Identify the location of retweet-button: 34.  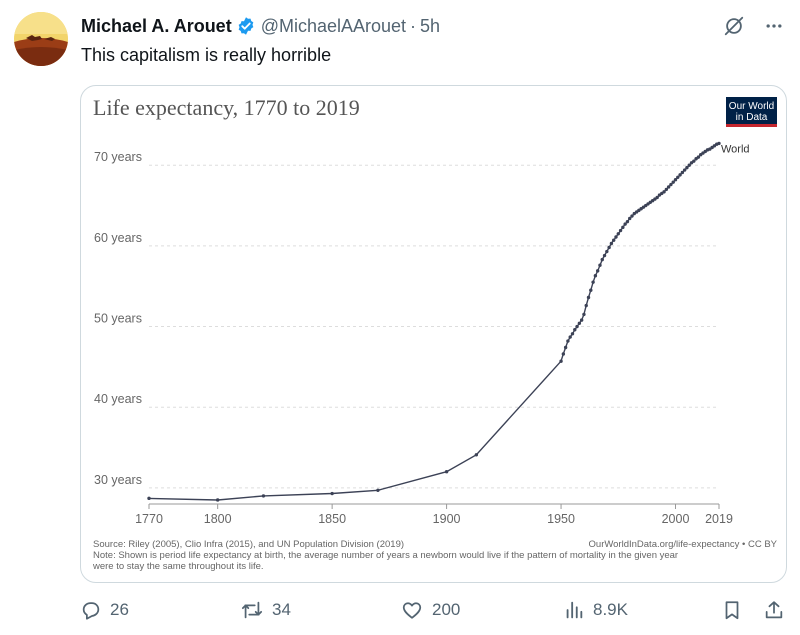
(265, 610).